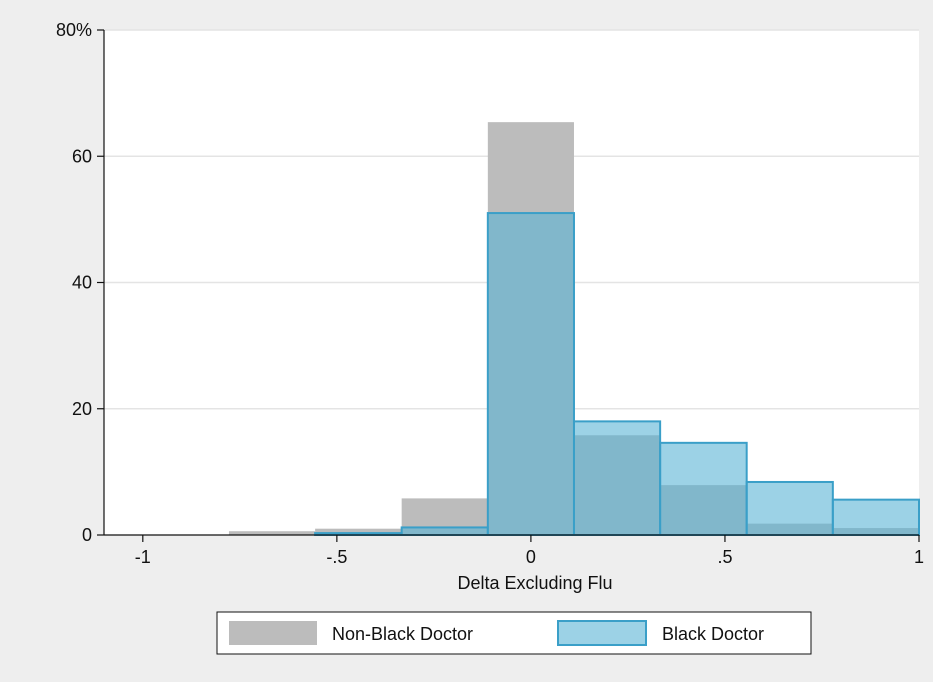 This screenshot has width=933, height=682. I want to click on legend: Non-Black Doctor Black Doctor, so click(514, 633).